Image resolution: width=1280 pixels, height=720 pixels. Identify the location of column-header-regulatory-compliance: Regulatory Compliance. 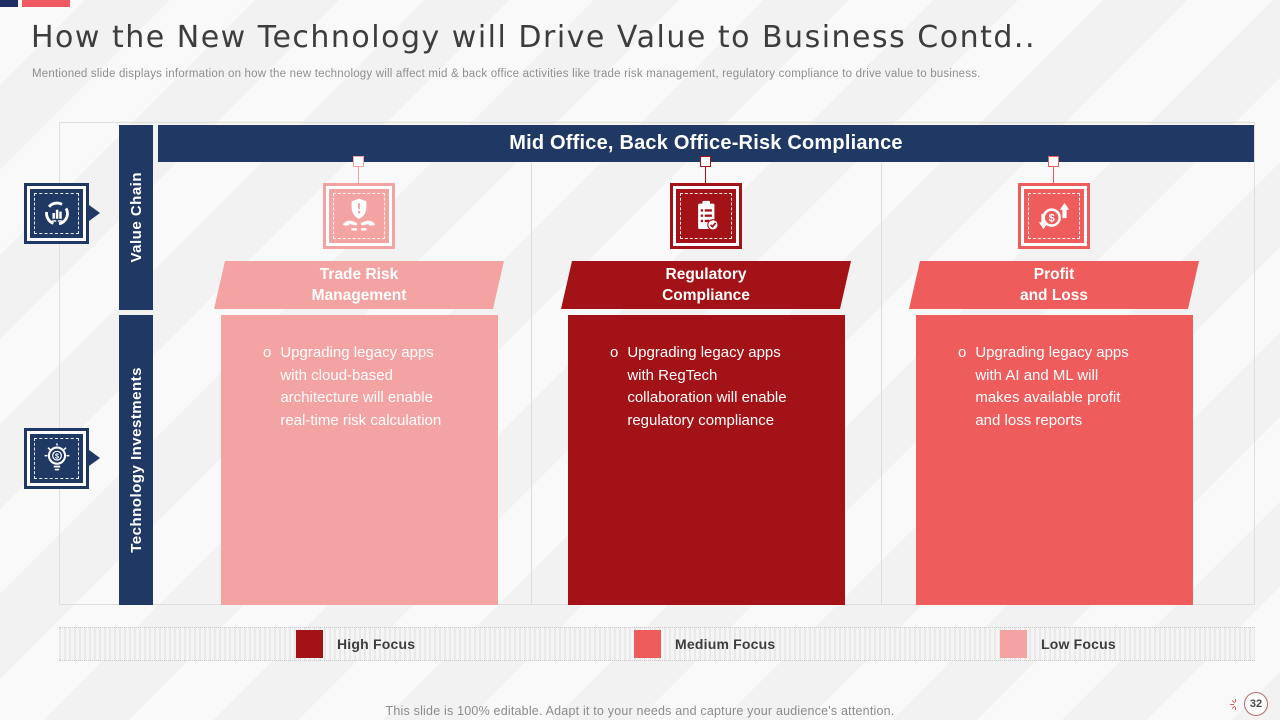
(706, 285).